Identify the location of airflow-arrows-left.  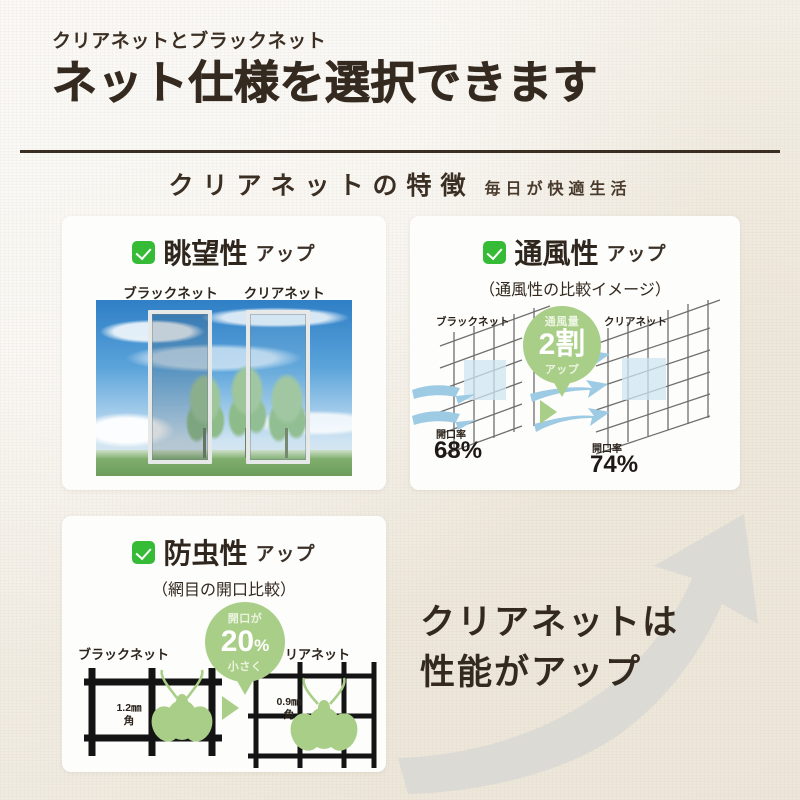
(444, 407).